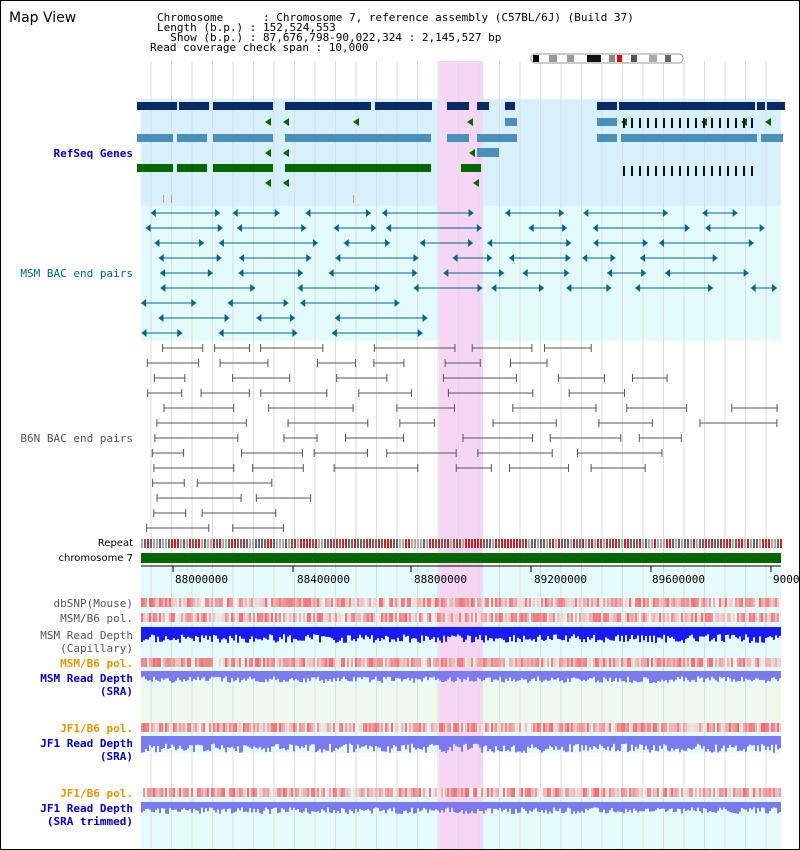 The image size is (800, 850). What do you see at coordinates (86, 808) in the screenshot?
I see `track-label-jf1-depth-trimmed: JF1 Read Depth` at bounding box center [86, 808].